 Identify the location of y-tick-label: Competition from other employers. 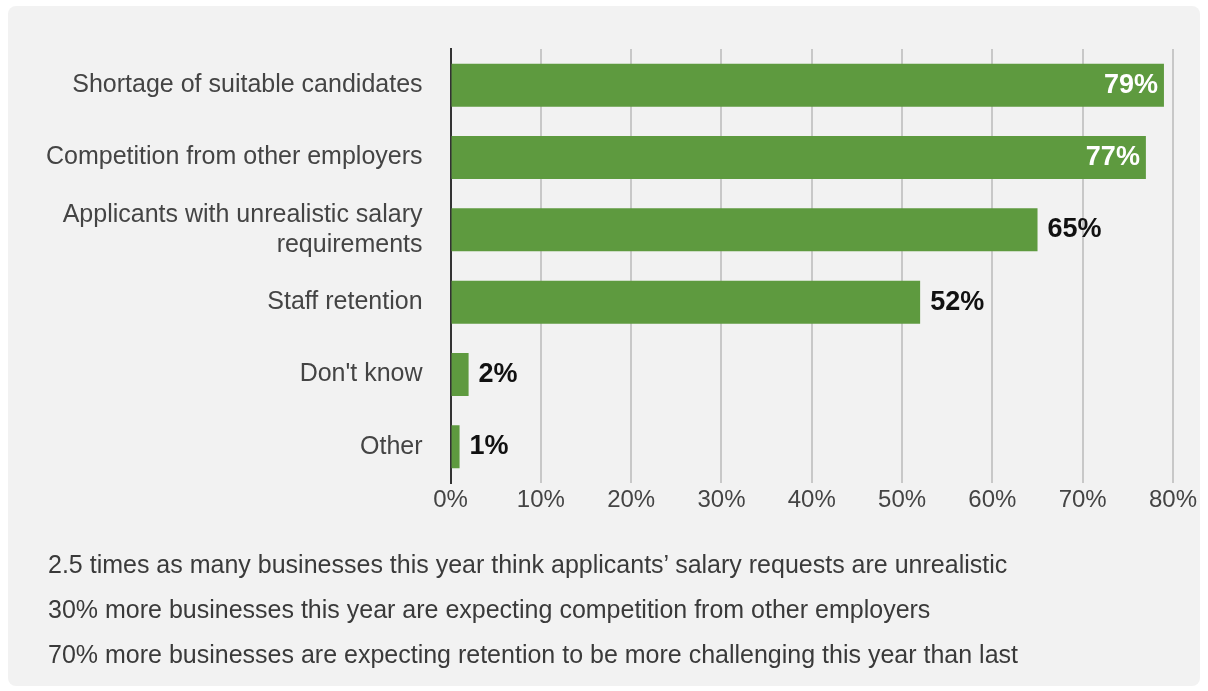
(234, 155).